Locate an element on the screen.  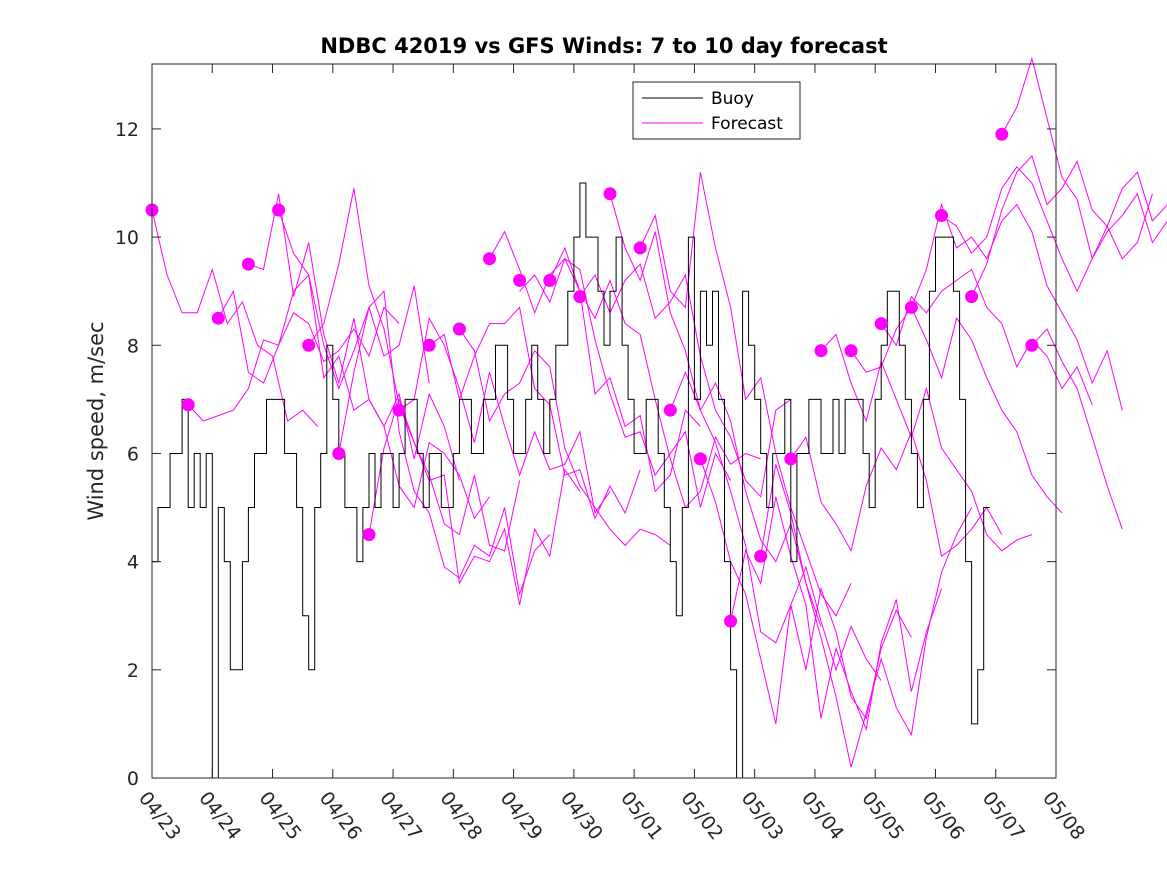
legend-box is located at coordinates (716, 110).